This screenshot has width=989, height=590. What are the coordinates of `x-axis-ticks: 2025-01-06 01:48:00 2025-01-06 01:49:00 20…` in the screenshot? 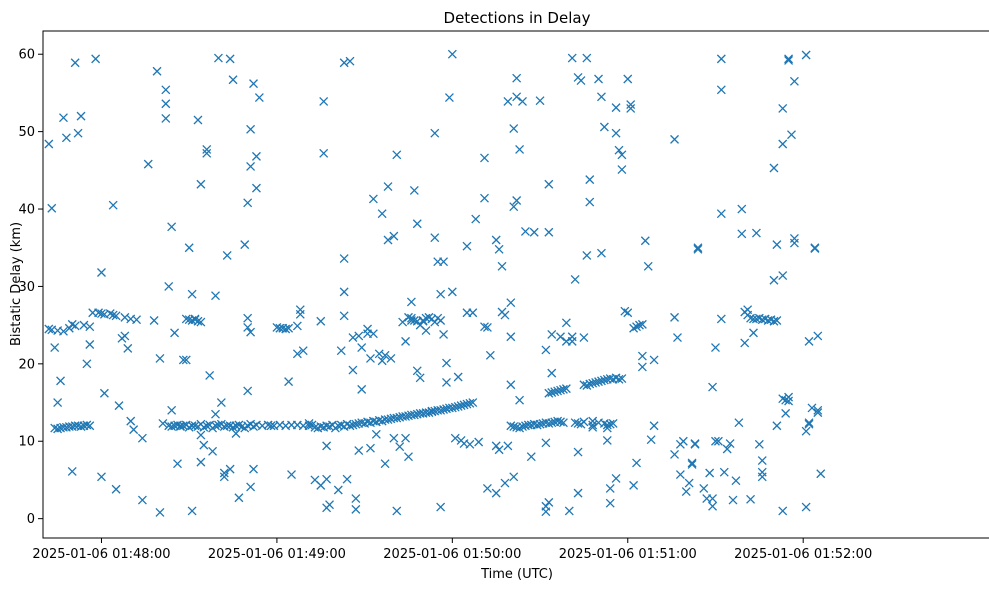 It's located at (452, 550).